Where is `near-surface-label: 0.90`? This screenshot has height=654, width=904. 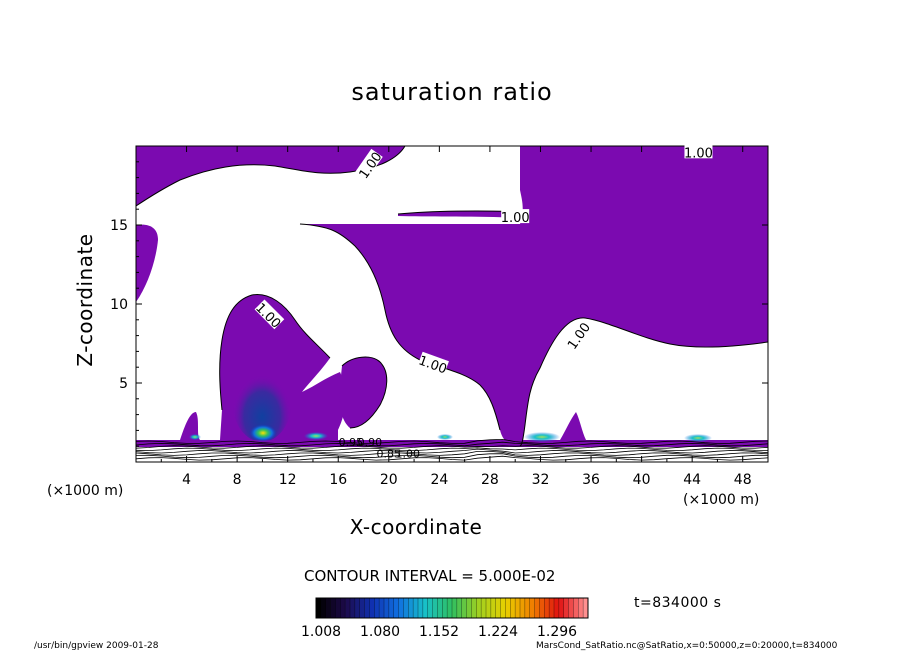 near-surface-label: 0.90 is located at coordinates (370, 442).